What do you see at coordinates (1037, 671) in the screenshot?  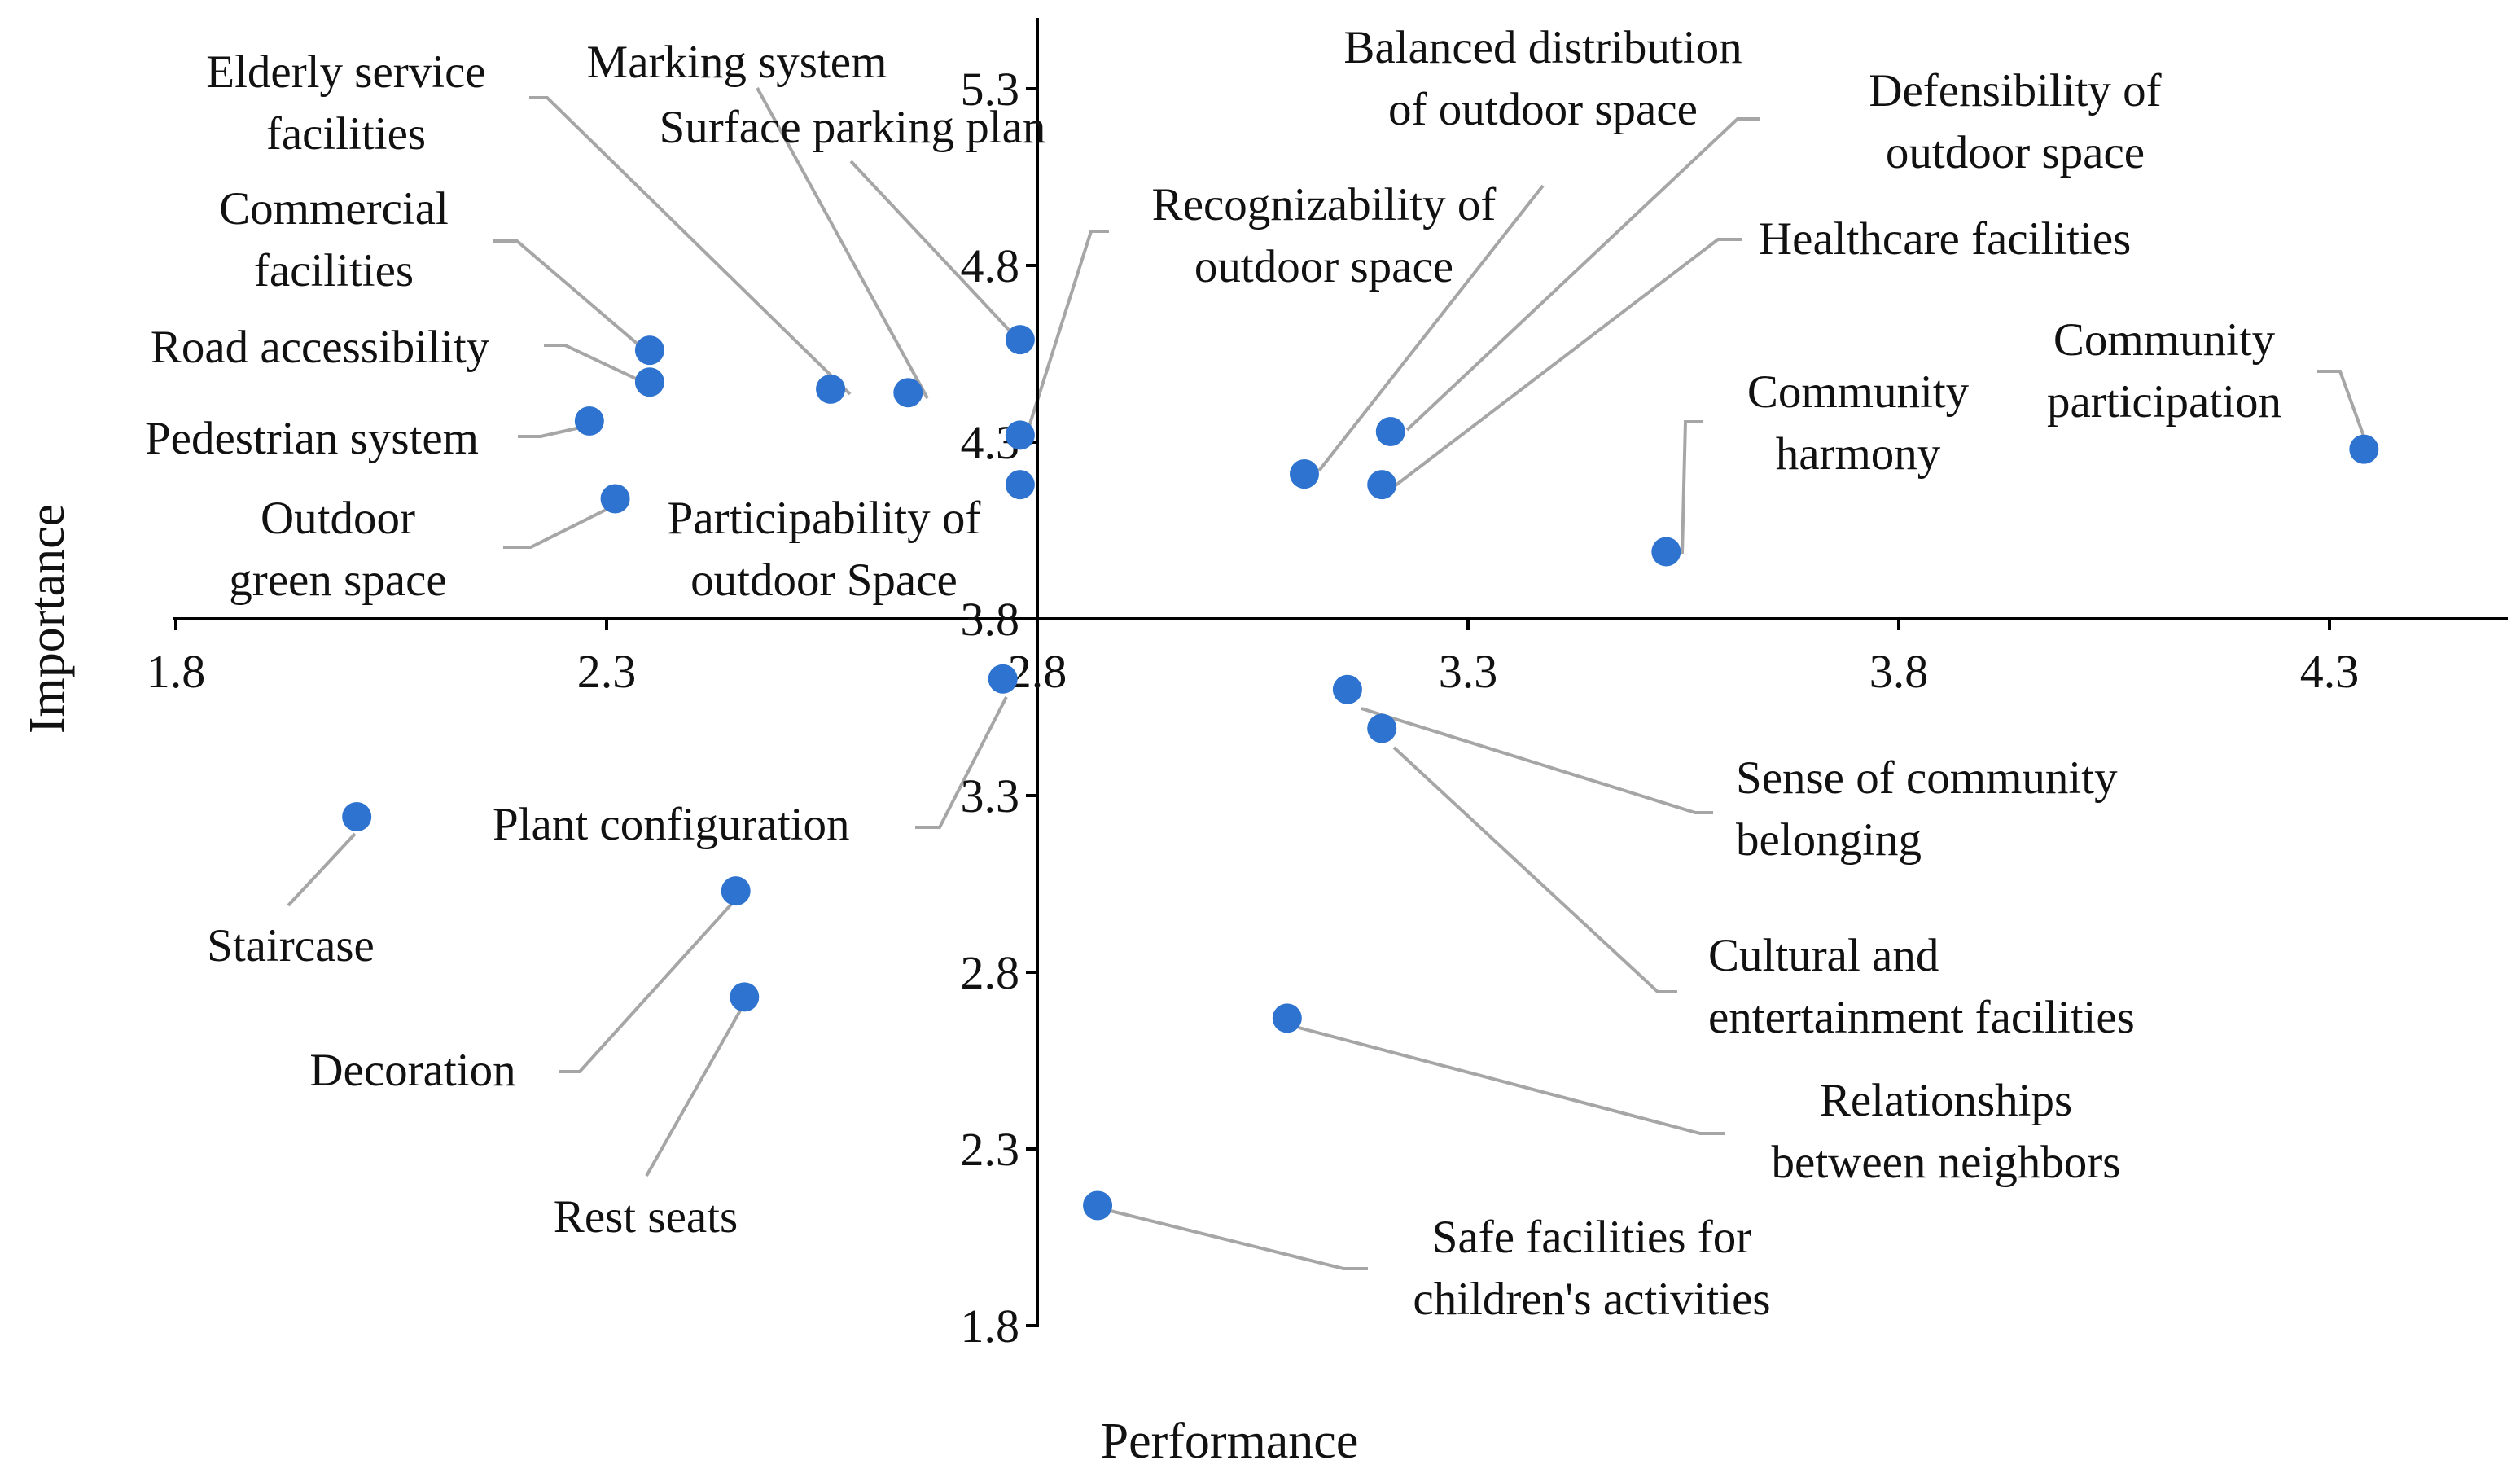 I see `x-tick-label: 2.8` at bounding box center [1037, 671].